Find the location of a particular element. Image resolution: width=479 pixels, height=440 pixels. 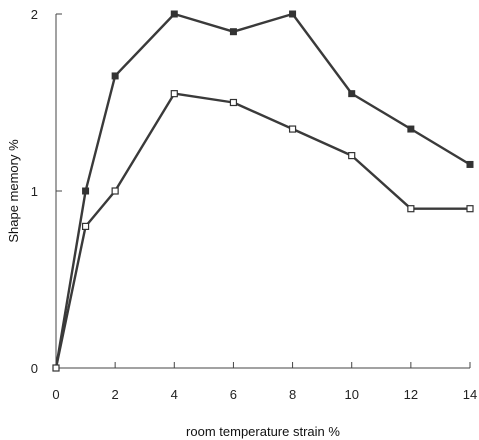

x-tick-label: 8 is located at coordinates (292, 394).